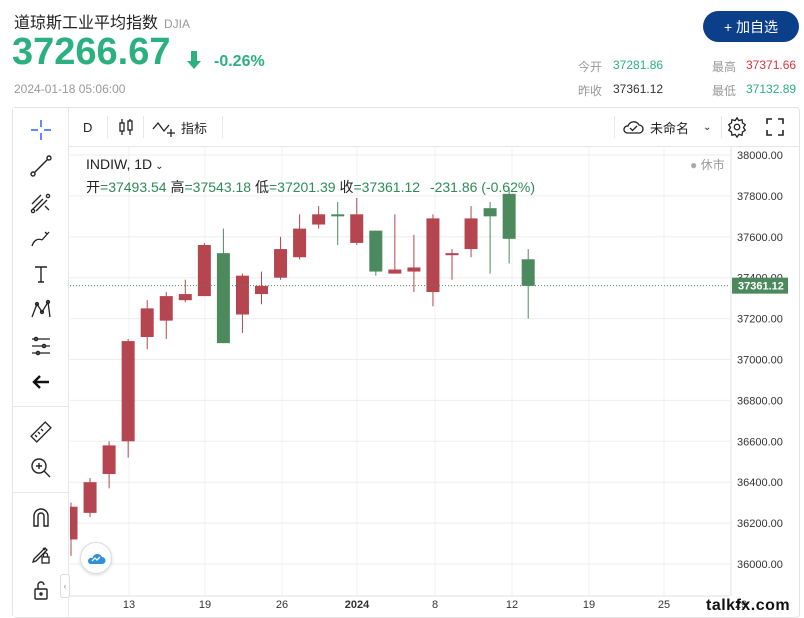 The height and width of the screenshot is (618, 804). I want to click on y-tick-label: 36000.00, so click(760, 565).